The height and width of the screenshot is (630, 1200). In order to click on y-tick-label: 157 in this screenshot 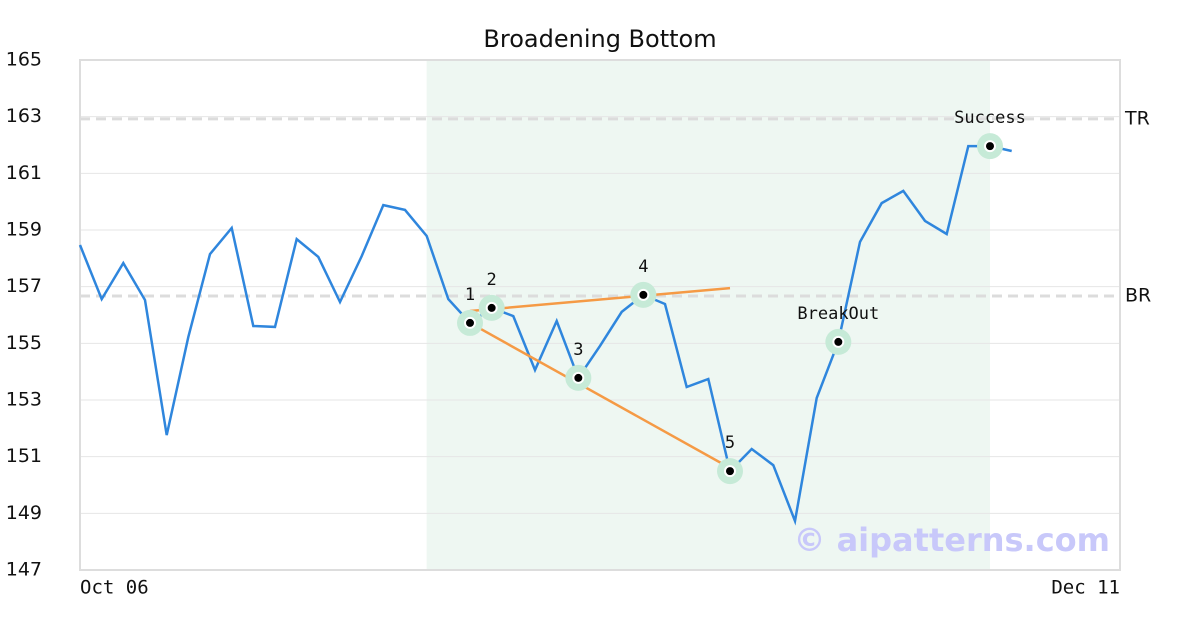, I will do `click(24, 286)`.